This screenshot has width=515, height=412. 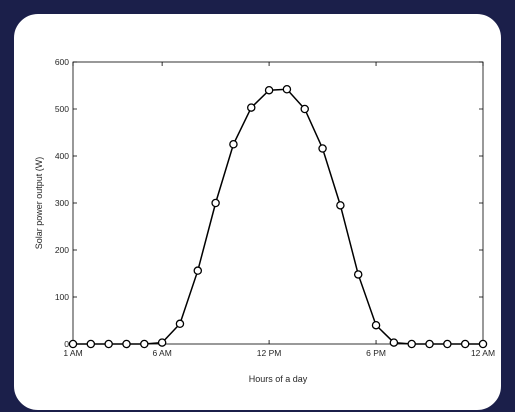 What do you see at coordinates (62, 62) in the screenshot?
I see `y-tick-label: 600` at bounding box center [62, 62].